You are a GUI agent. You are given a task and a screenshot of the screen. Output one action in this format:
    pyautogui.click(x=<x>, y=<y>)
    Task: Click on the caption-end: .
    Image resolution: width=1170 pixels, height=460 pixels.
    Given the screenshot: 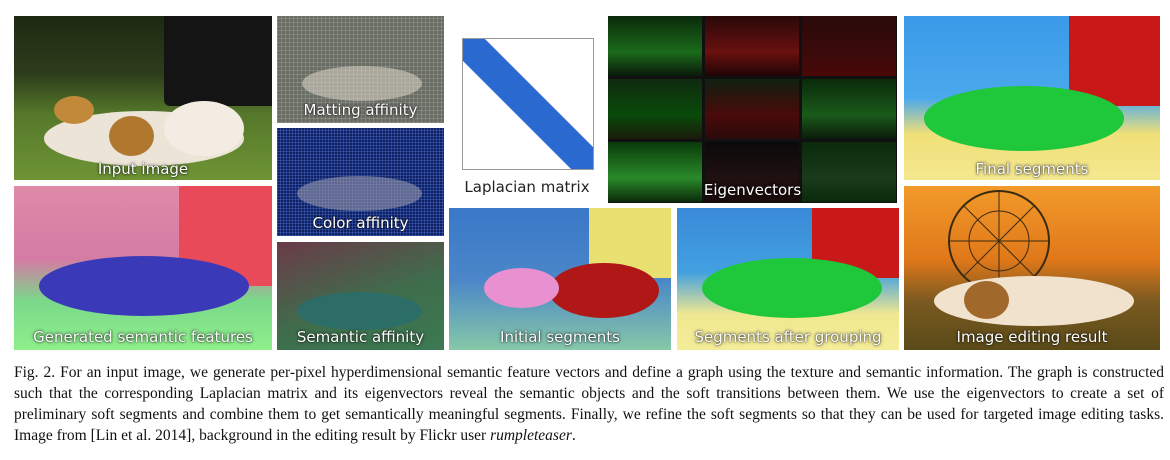 What is the action you would take?
    pyautogui.click(x=573, y=435)
    